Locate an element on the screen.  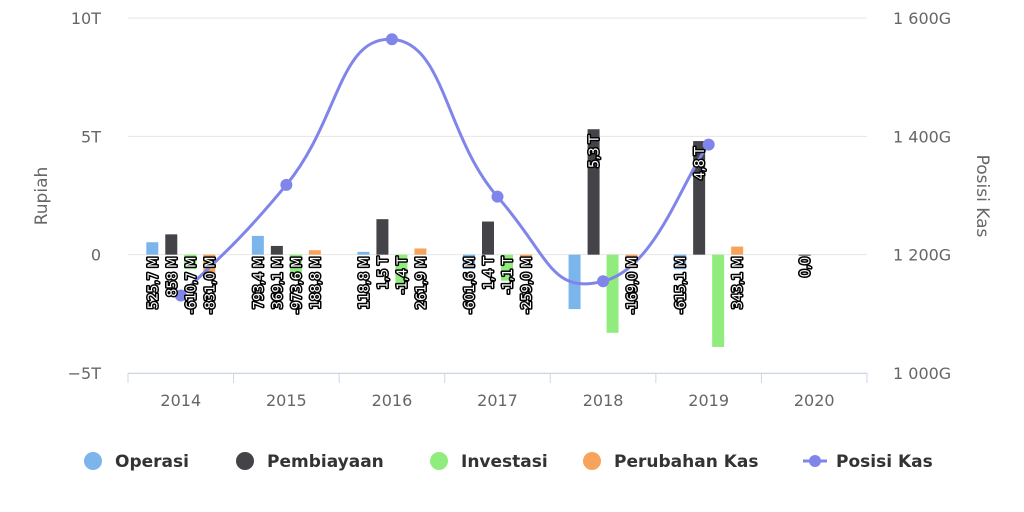
data-label: -831,0 M is located at coordinates (210, 285).